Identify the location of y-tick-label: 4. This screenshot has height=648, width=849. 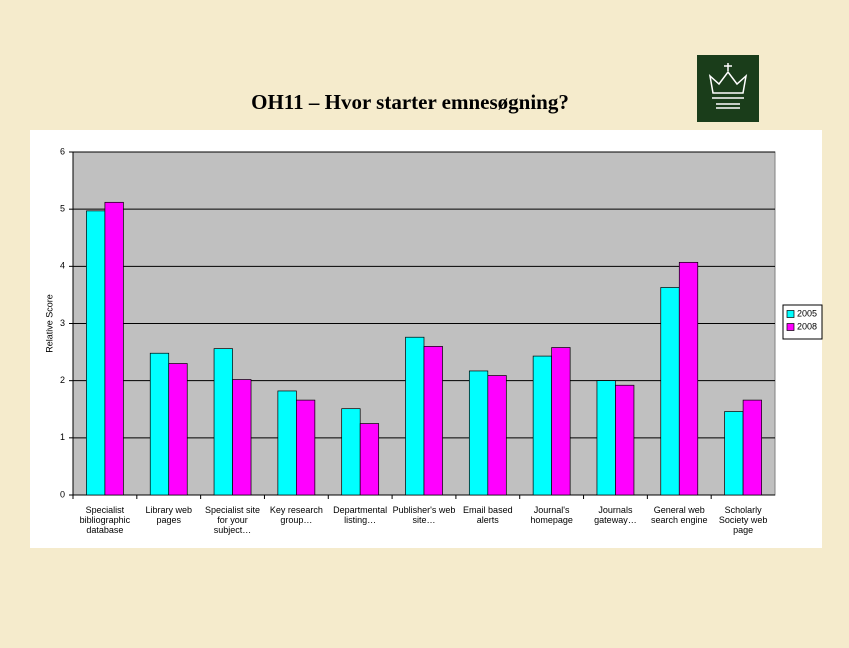
(62, 266).